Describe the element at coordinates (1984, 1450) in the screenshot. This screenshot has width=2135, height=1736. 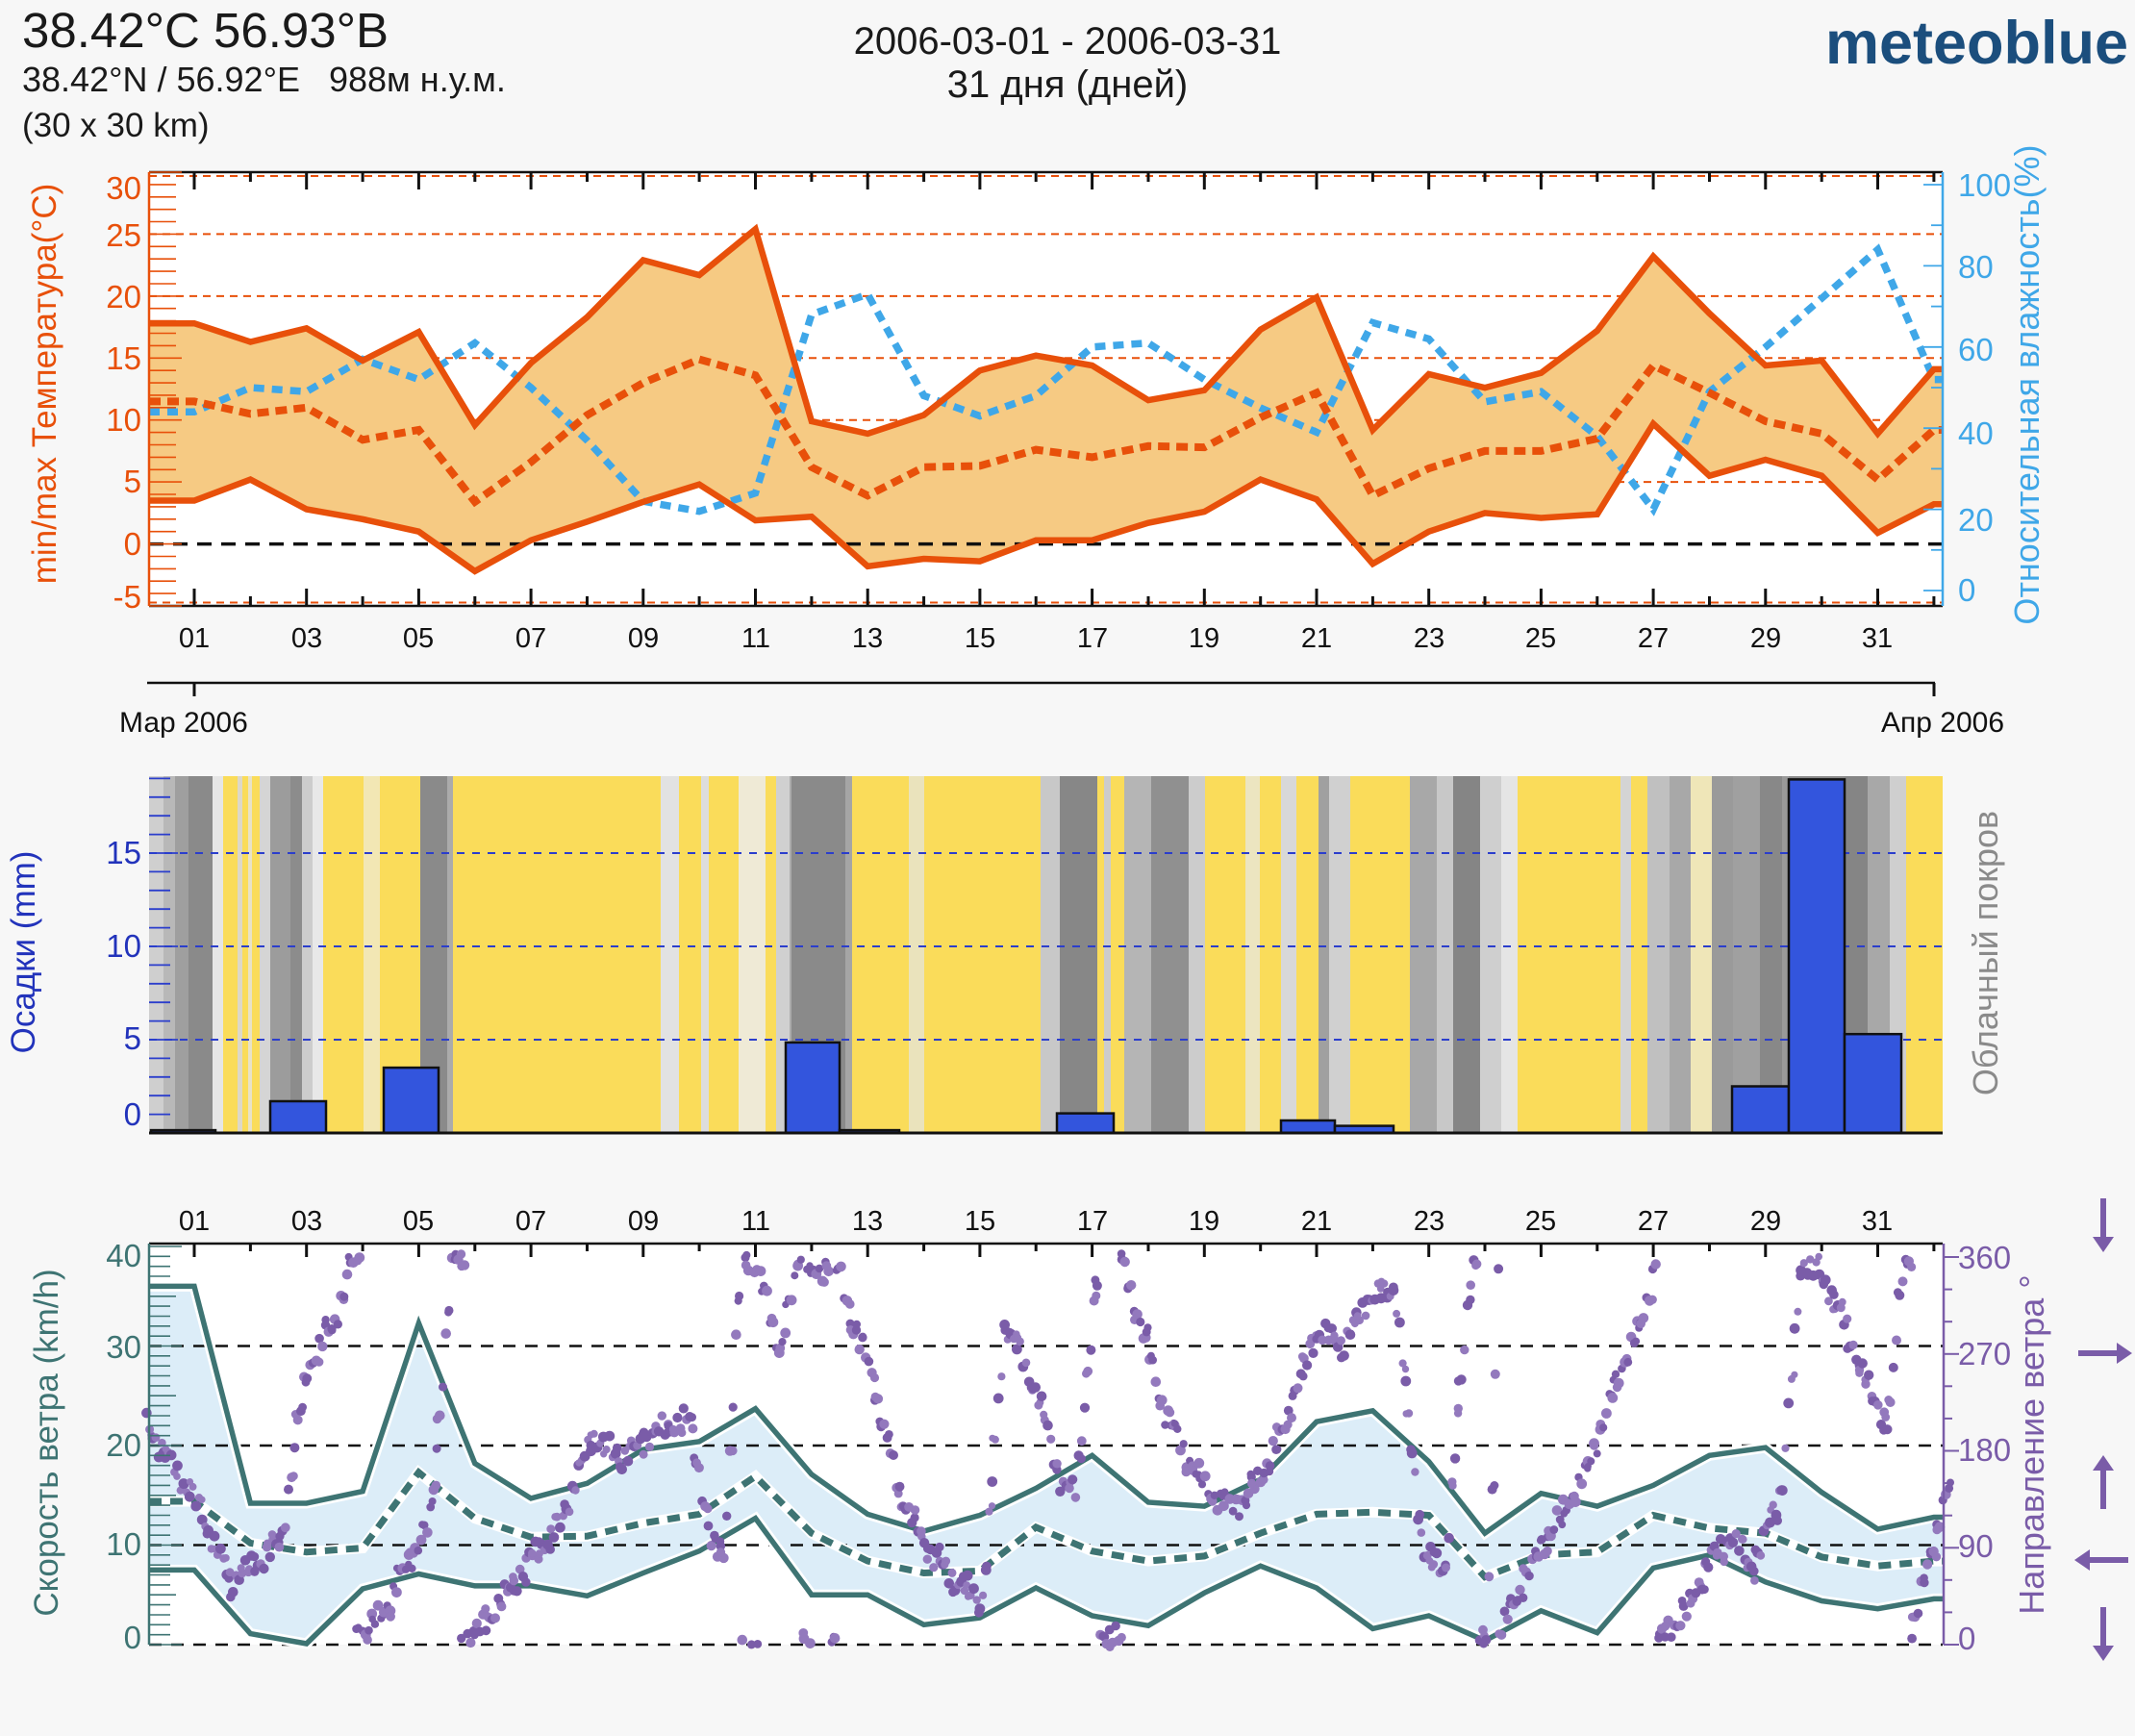
I see `svg-text: 180` at that location.